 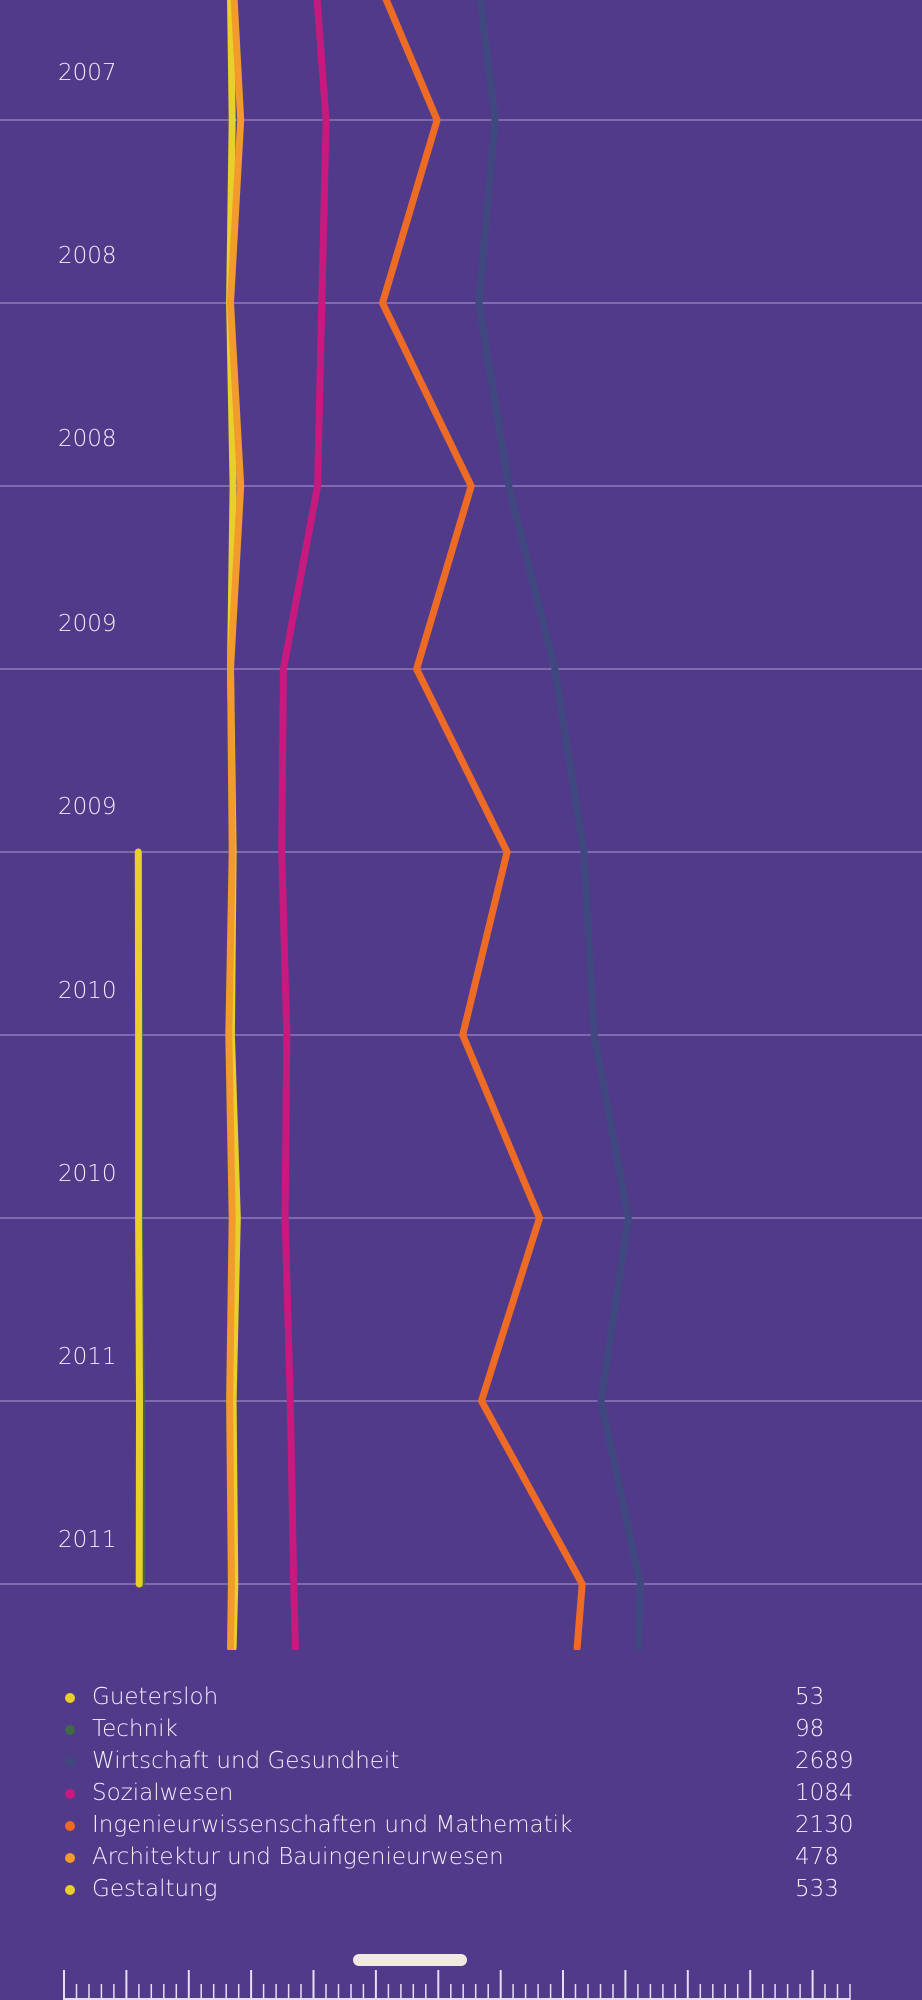 I want to click on legend-item: Gestaltung 533, so click(x=465, y=1890).